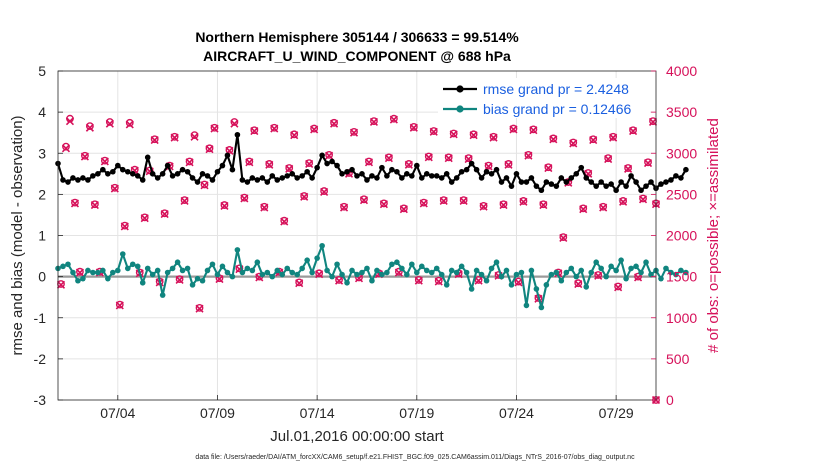 This screenshot has width=830, height=475. I want to click on y-left-tick-label: -1, so click(40, 318).